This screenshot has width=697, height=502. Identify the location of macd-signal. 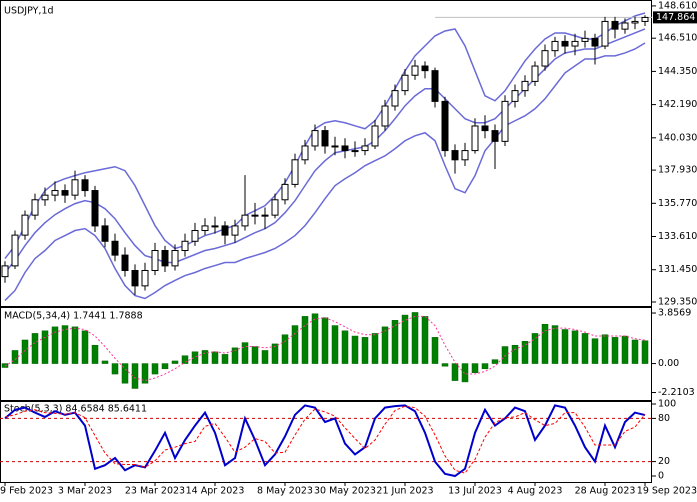
(325, 348).